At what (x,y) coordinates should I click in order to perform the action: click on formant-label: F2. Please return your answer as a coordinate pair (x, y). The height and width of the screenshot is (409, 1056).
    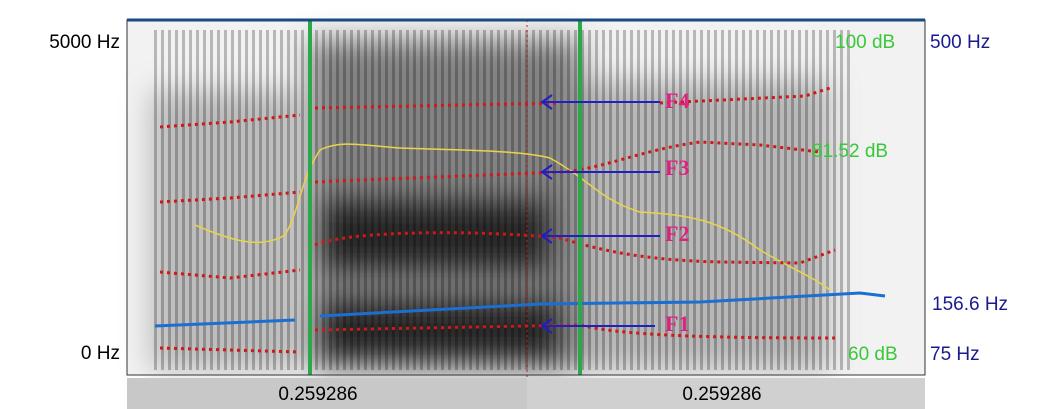
    Looking at the image, I should click on (677, 233).